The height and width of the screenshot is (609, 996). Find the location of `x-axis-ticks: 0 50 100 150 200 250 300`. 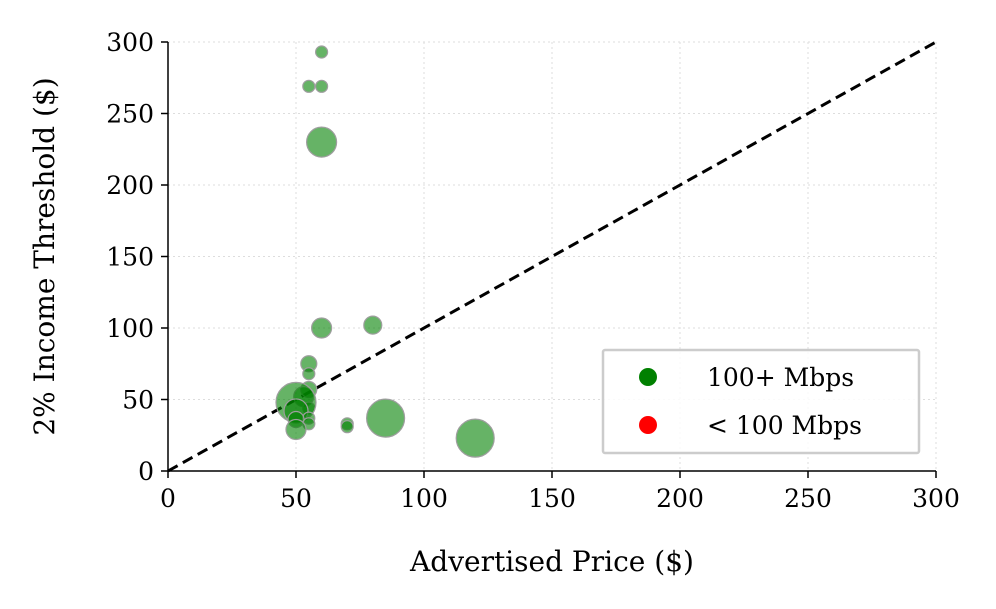

x-axis-ticks: 0 50 100 150 200 250 300 is located at coordinates (560, 492).